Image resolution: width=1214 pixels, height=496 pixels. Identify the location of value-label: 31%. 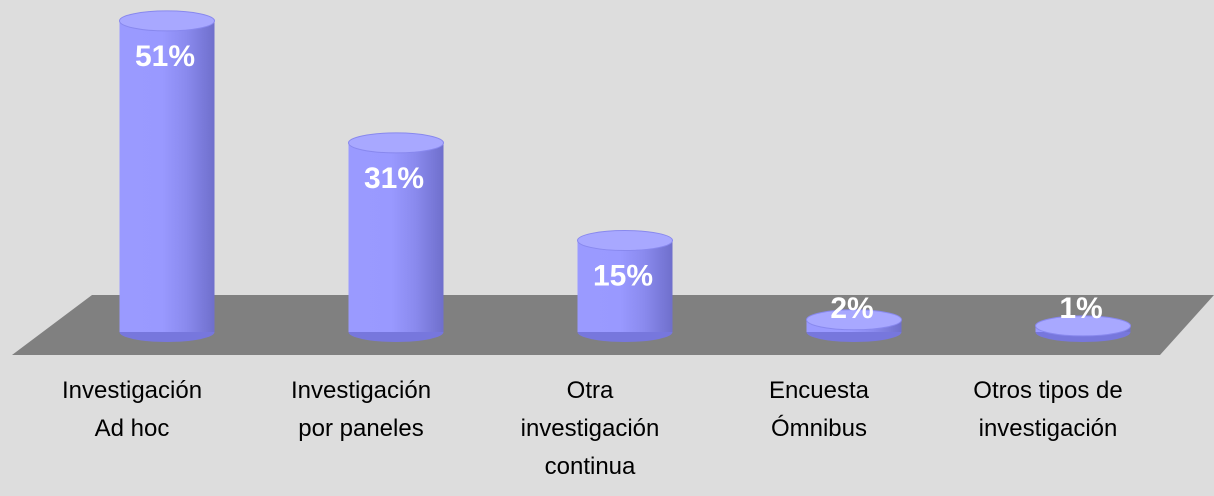
(394, 178).